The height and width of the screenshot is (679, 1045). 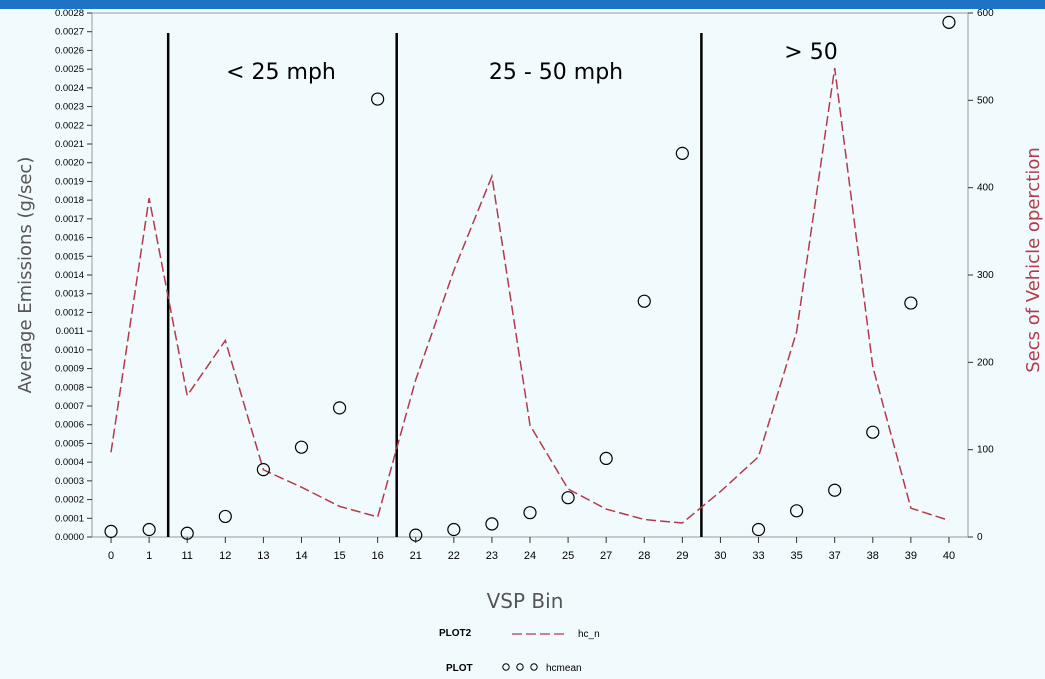 I want to click on title-banner, so click(x=522, y=4).